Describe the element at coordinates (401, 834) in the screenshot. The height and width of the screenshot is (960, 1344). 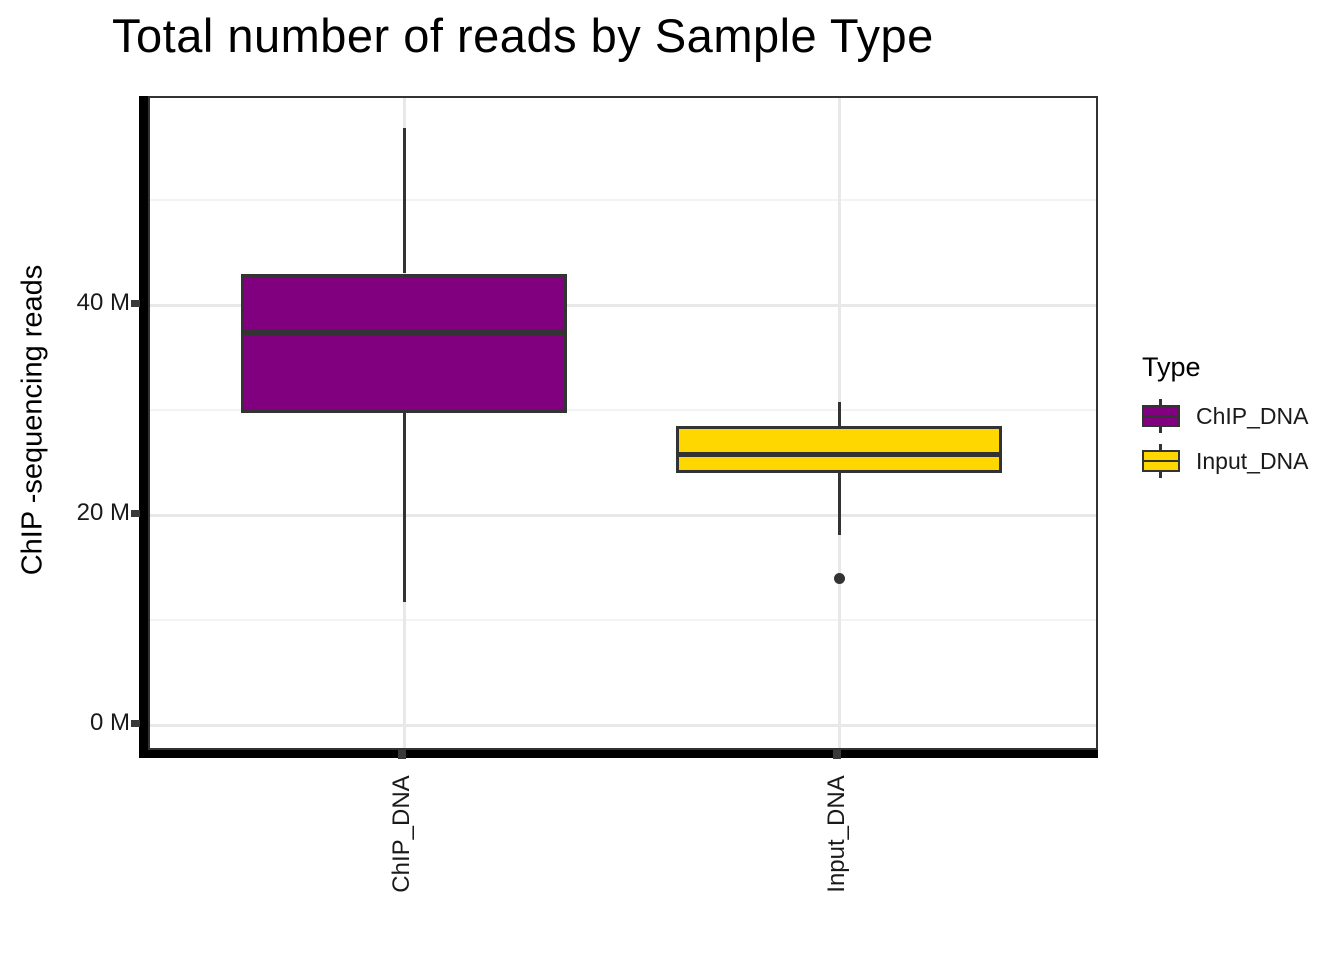
I see `x-tick-label-ChIP_DNA: ChIP_DNA` at that location.